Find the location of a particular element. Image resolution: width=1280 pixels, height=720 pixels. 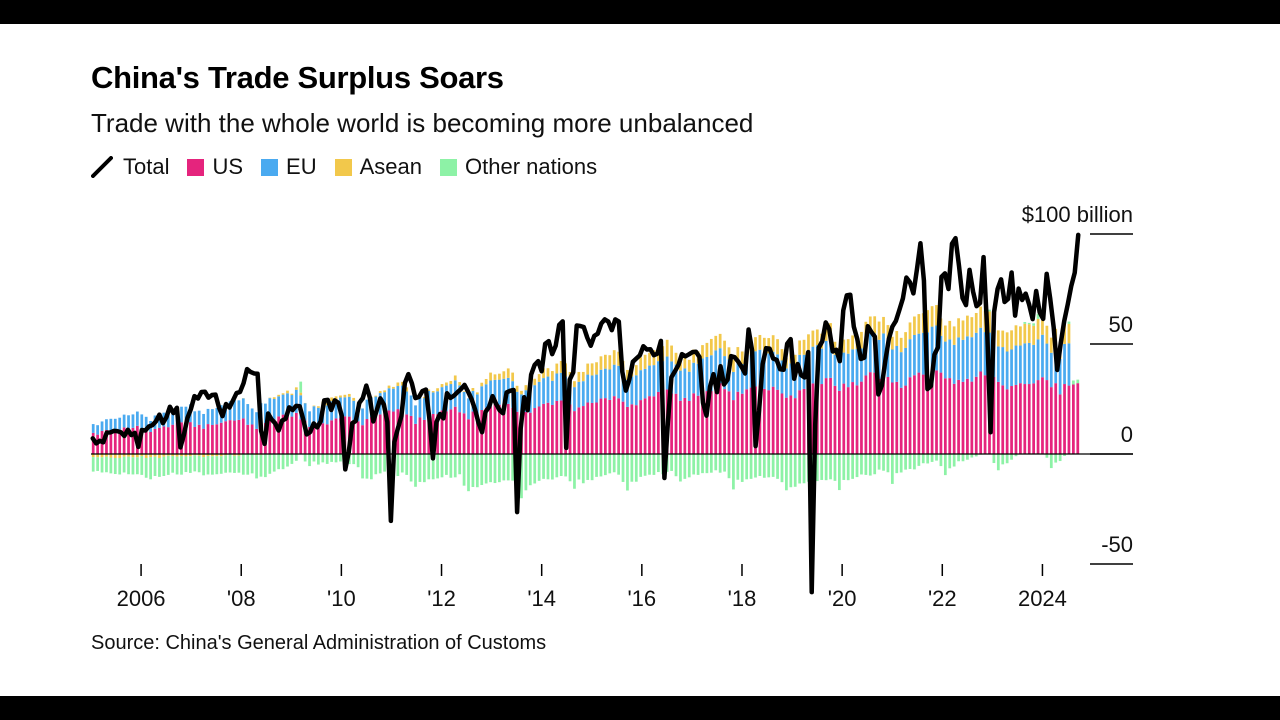

chart-title: China's Trade Surplus Soars is located at coordinates (297, 77).